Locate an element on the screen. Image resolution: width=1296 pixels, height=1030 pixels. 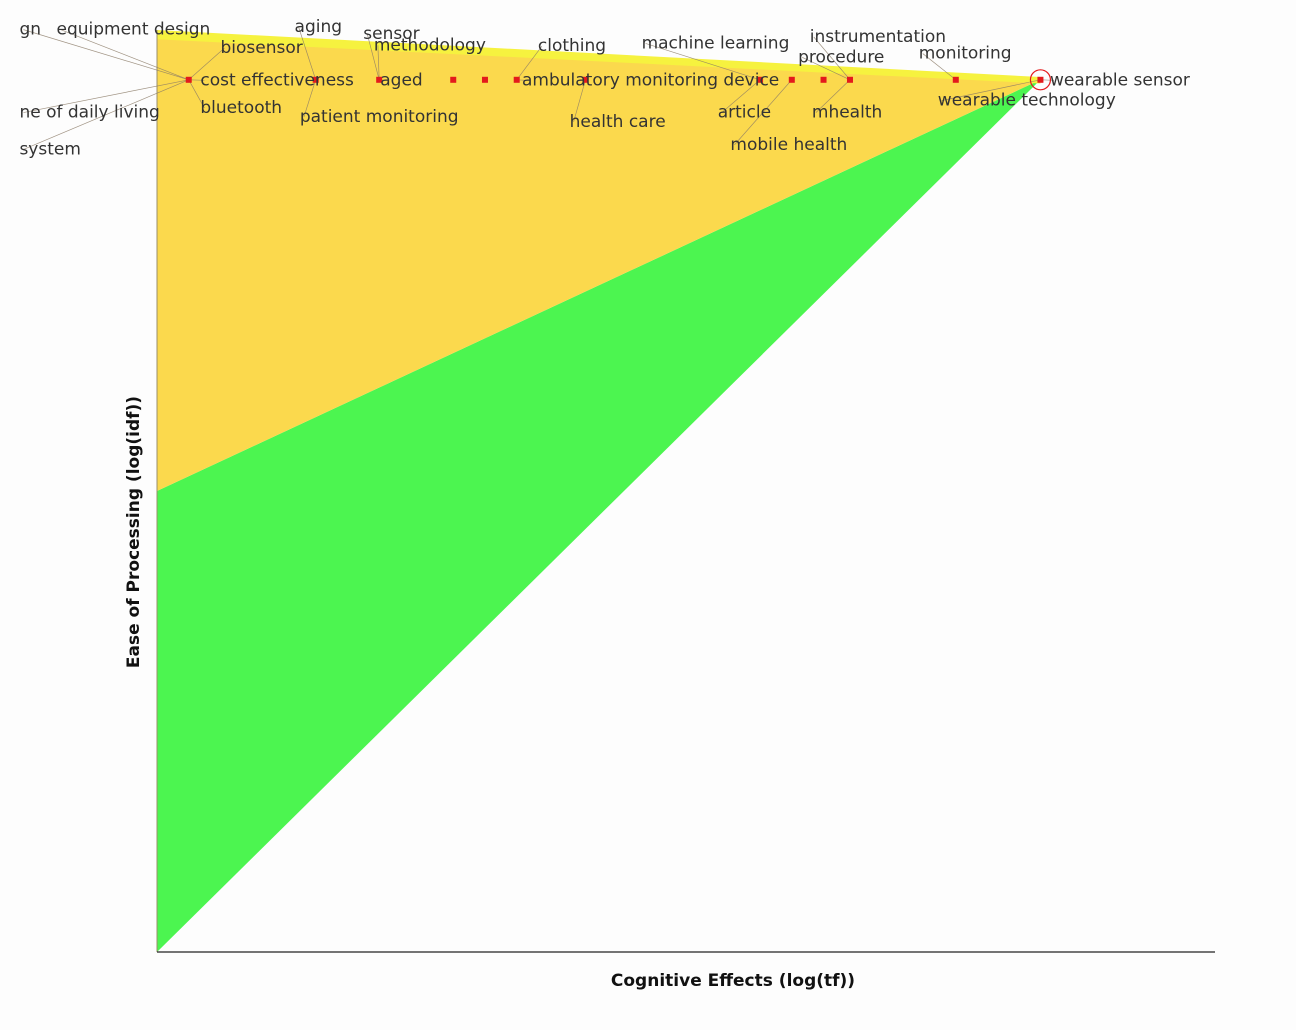
point-label: clothing is located at coordinates (572, 46).